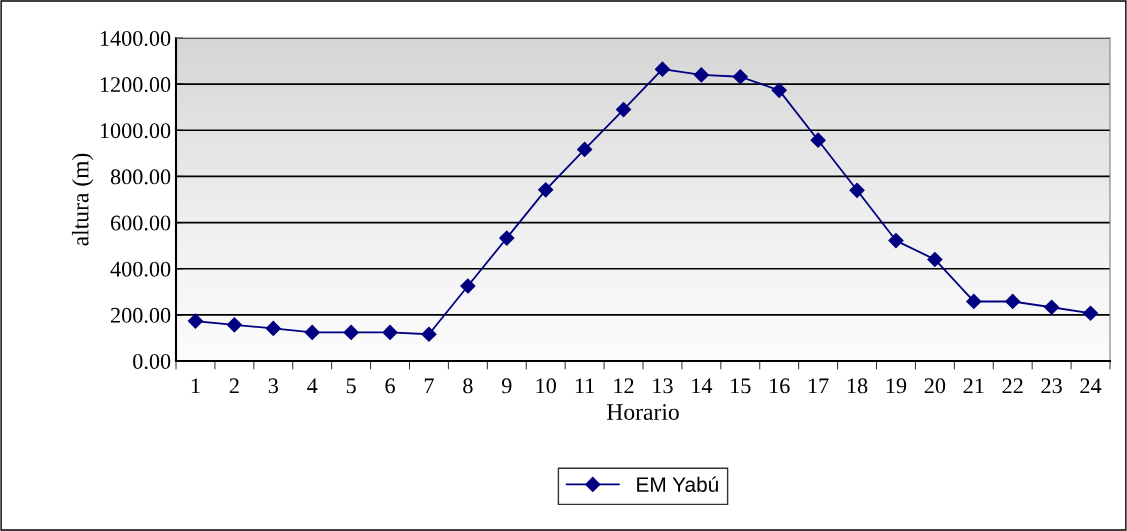 Image resolution: width=1127 pixels, height=531 pixels. I want to click on legend-label: EM Yabú, so click(677, 484).